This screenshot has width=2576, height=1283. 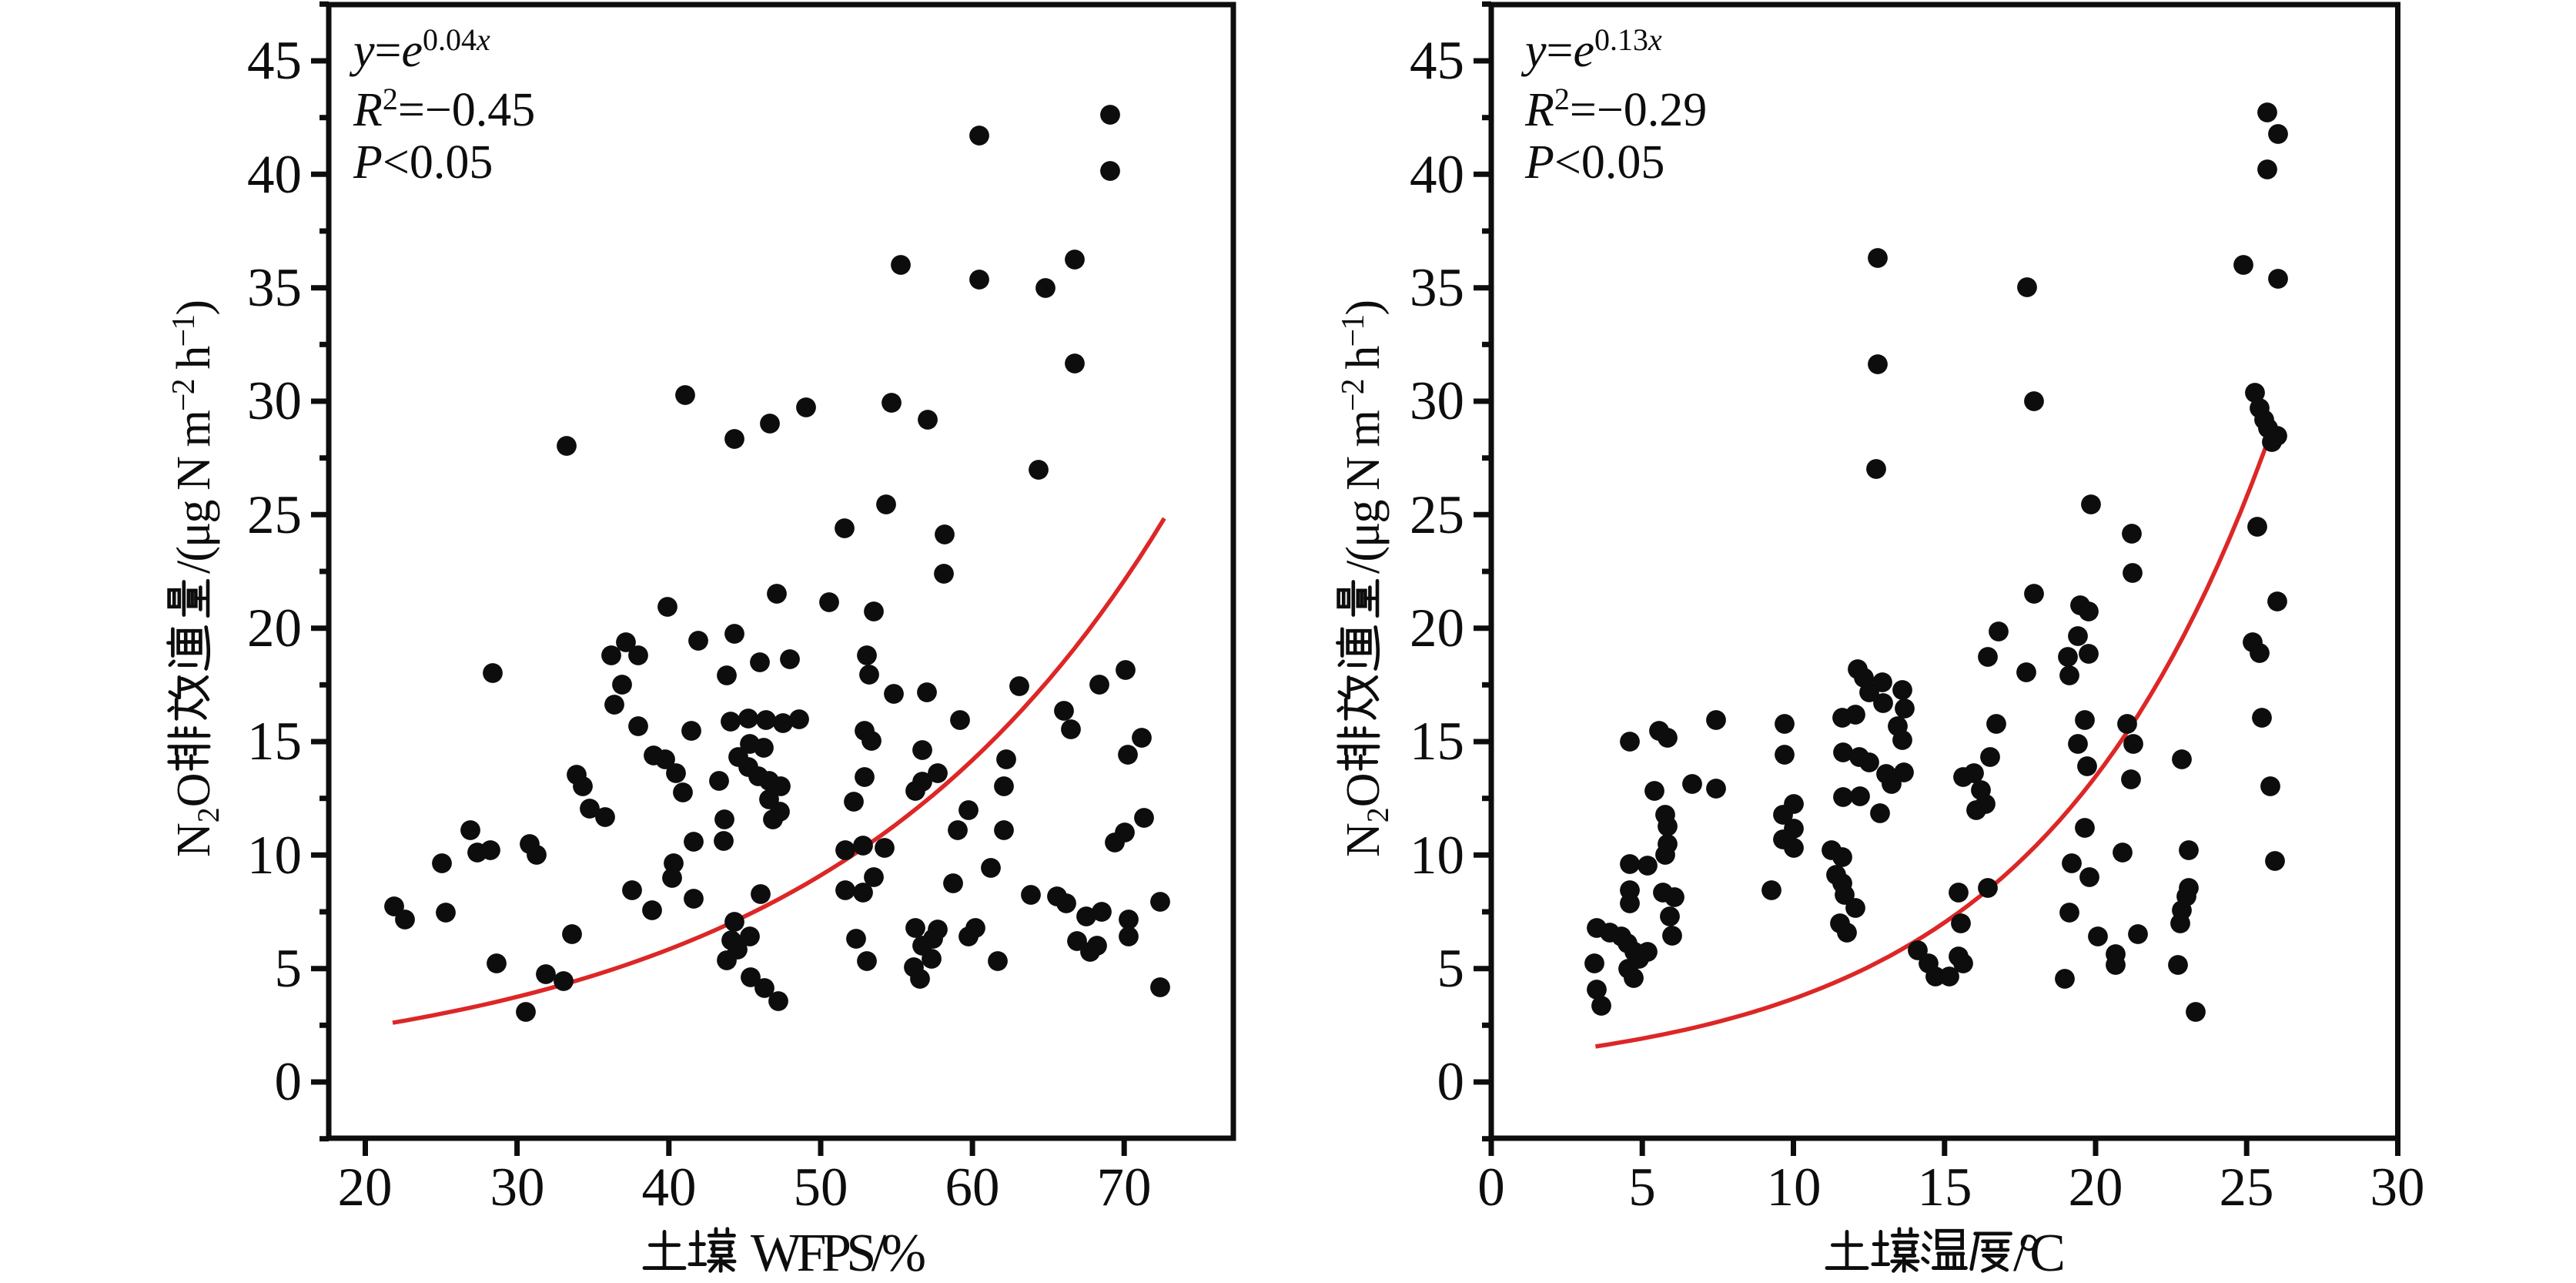 What do you see at coordinates (838, 1251) in the screenshot?
I see `svg-text: WFPS/%` at bounding box center [838, 1251].